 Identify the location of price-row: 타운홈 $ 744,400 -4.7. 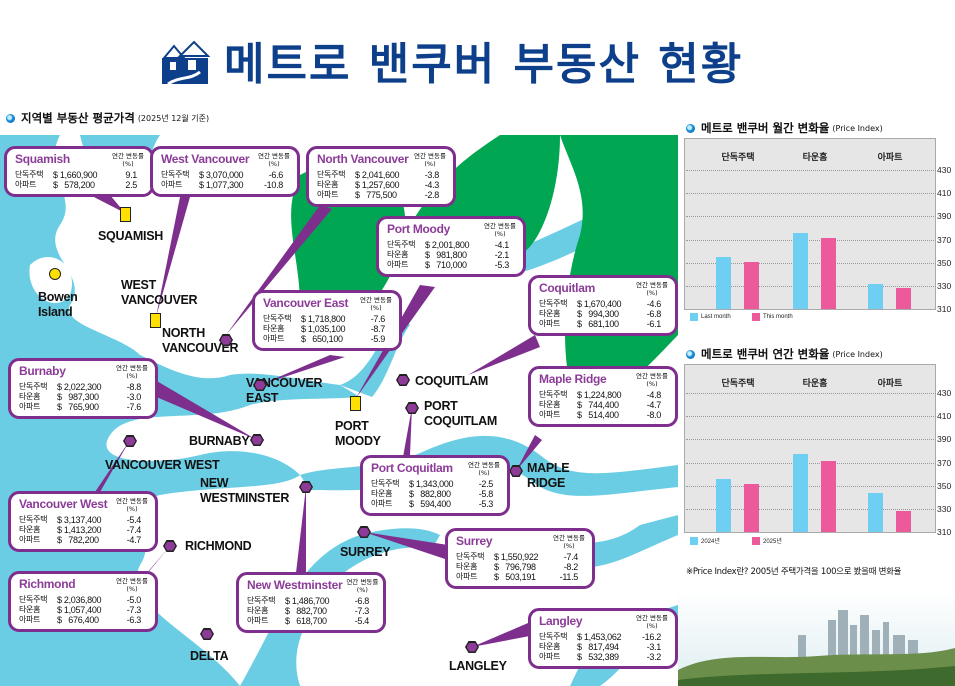
(603, 405).